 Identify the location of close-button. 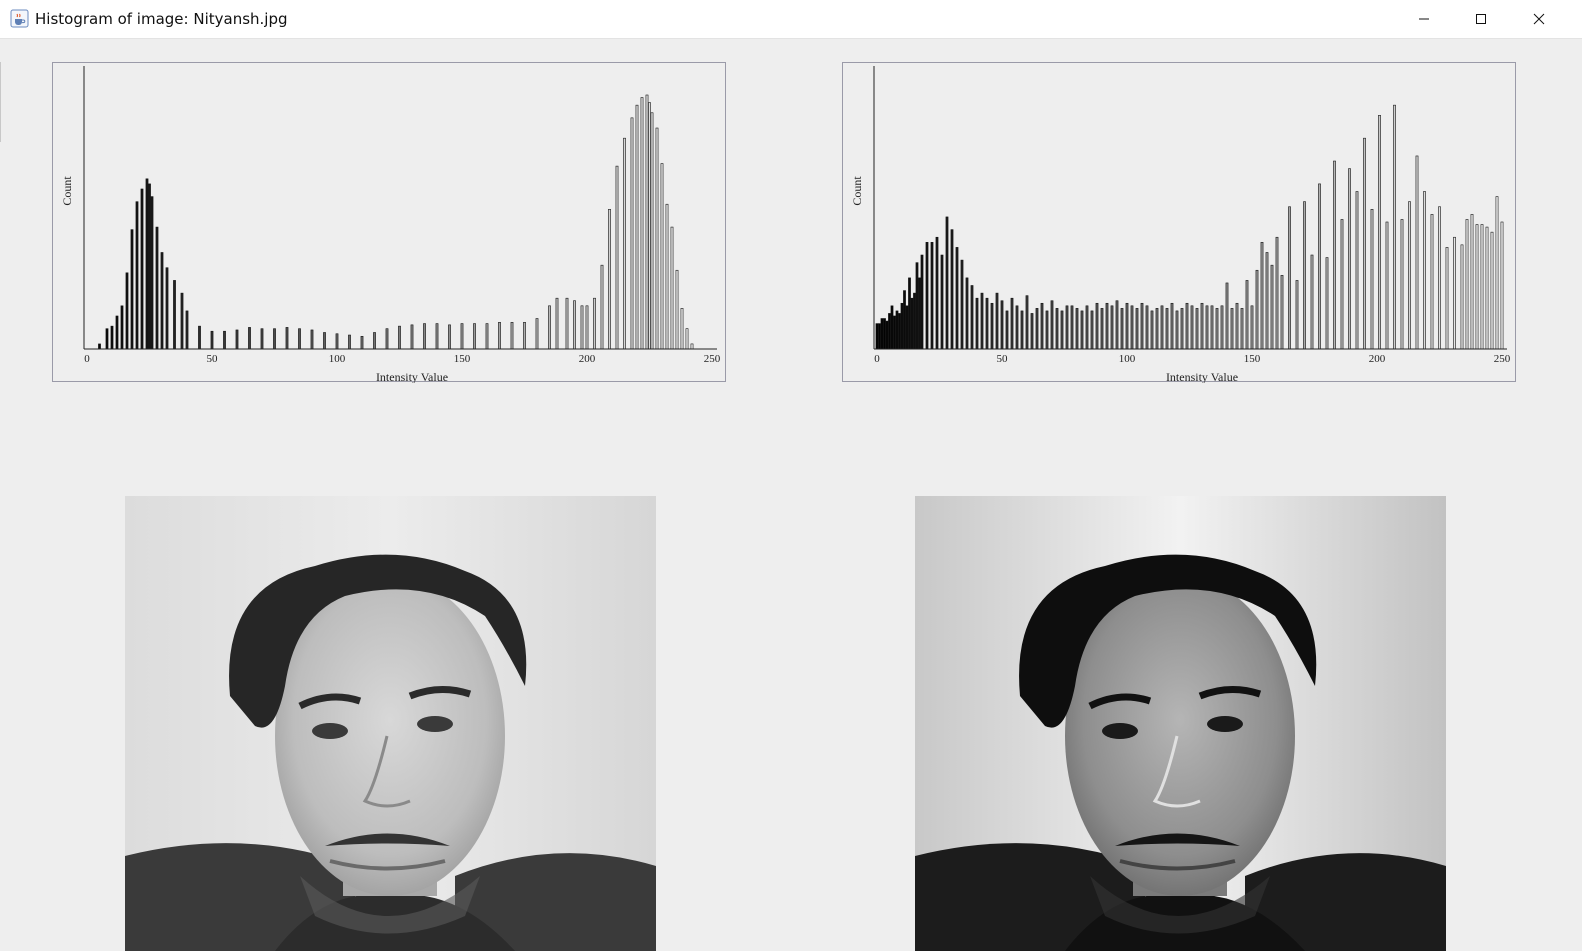
(1539, 19).